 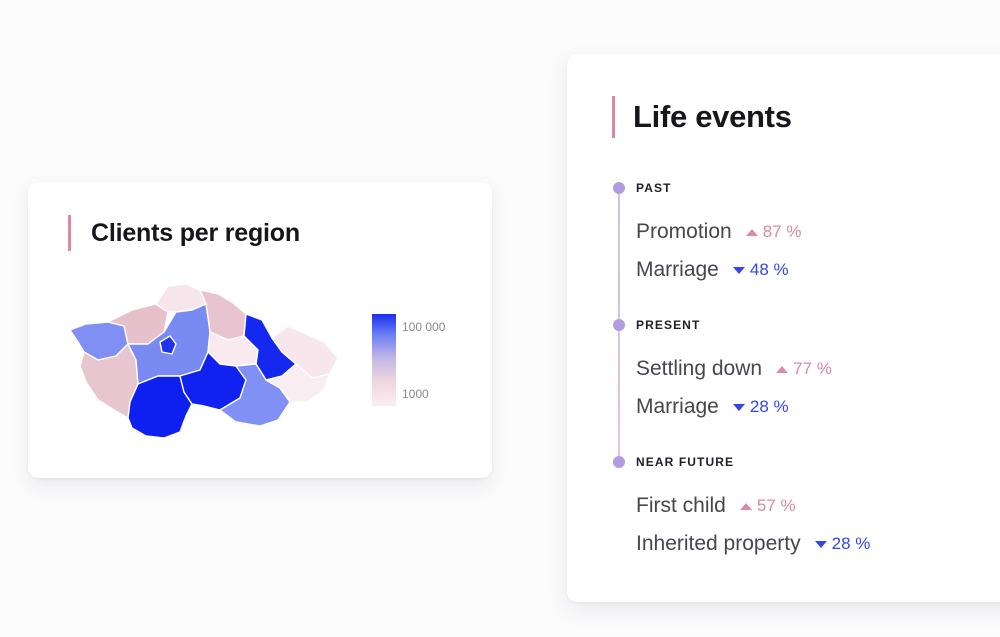 I want to click on event-name: First child, so click(x=681, y=505).